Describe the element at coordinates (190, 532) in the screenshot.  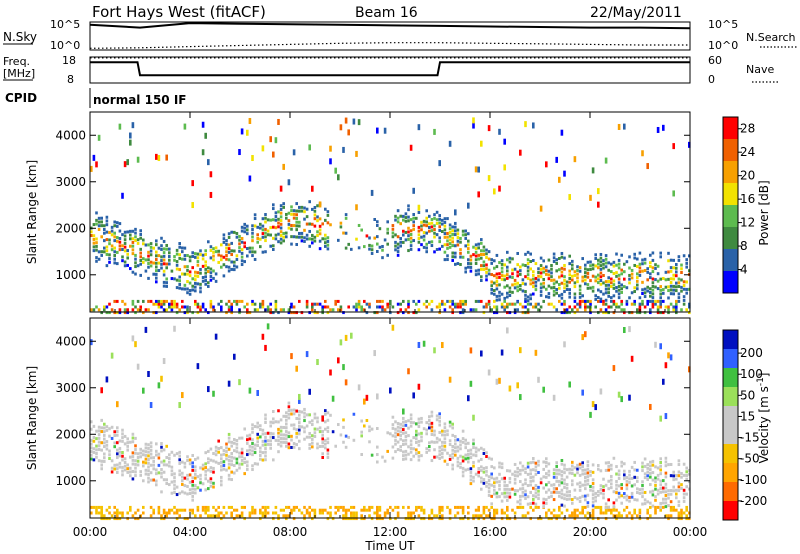
I see `x-tick-label: 04:00` at that location.